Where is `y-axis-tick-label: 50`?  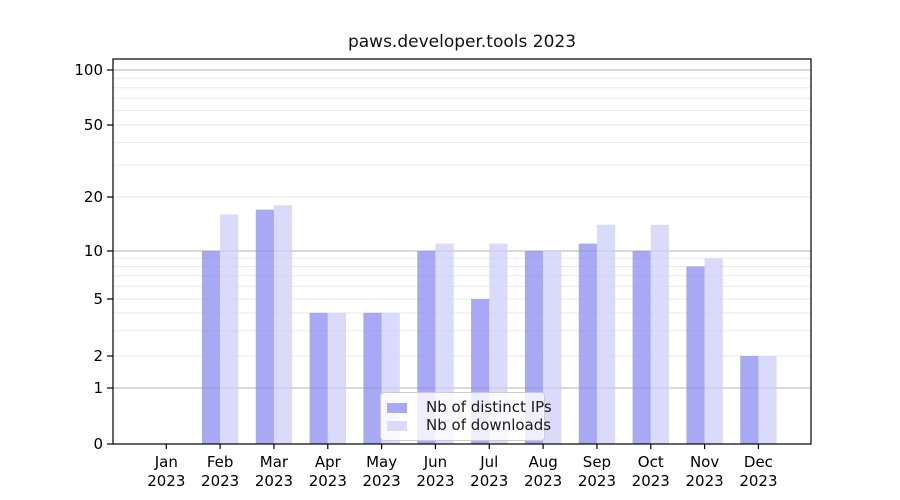
y-axis-tick-label: 50 is located at coordinates (93, 125).